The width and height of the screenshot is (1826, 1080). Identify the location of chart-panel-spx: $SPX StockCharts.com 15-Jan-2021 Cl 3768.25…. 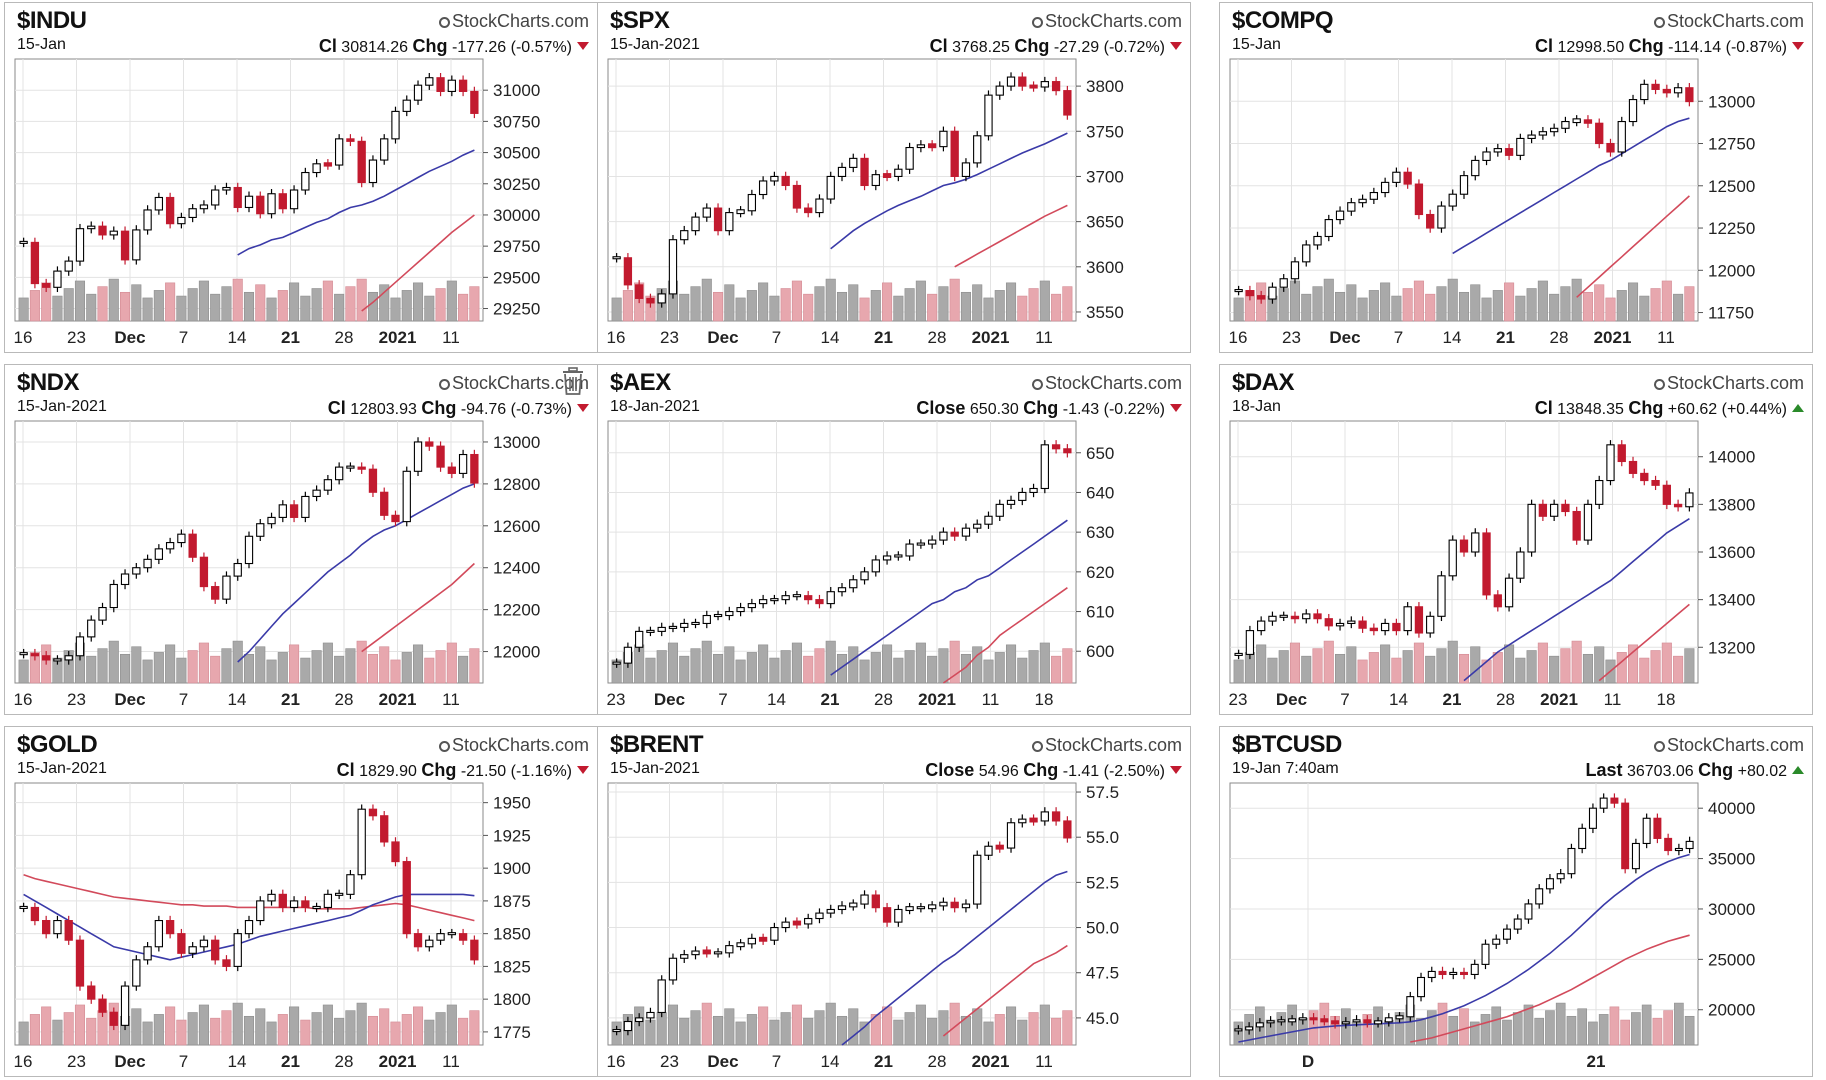
(894, 177).